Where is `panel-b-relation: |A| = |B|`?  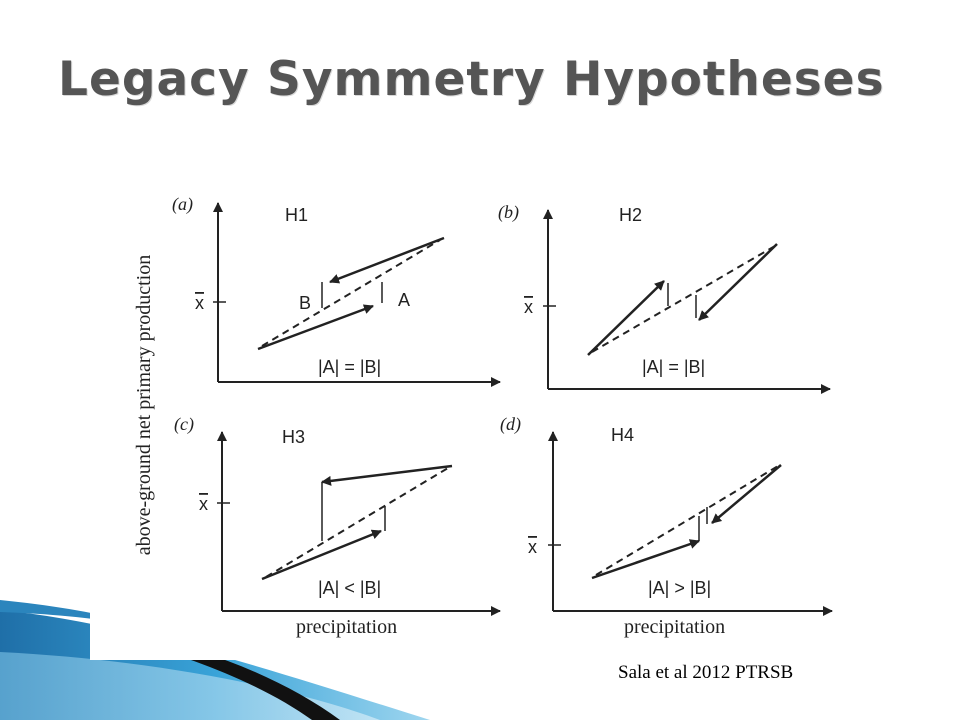
panel-b-relation: |A| = |B| is located at coordinates (673, 367).